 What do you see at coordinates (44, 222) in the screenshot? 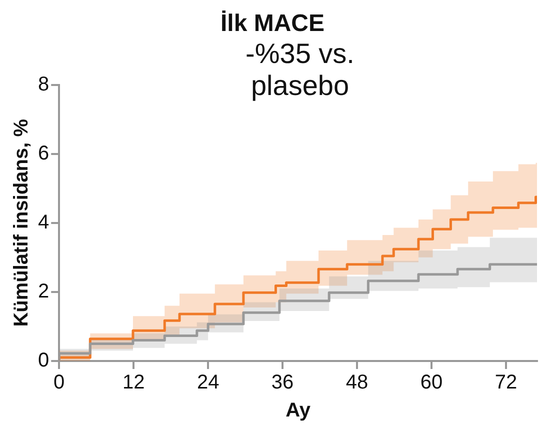
I see `y-tick-label: 4` at bounding box center [44, 222].